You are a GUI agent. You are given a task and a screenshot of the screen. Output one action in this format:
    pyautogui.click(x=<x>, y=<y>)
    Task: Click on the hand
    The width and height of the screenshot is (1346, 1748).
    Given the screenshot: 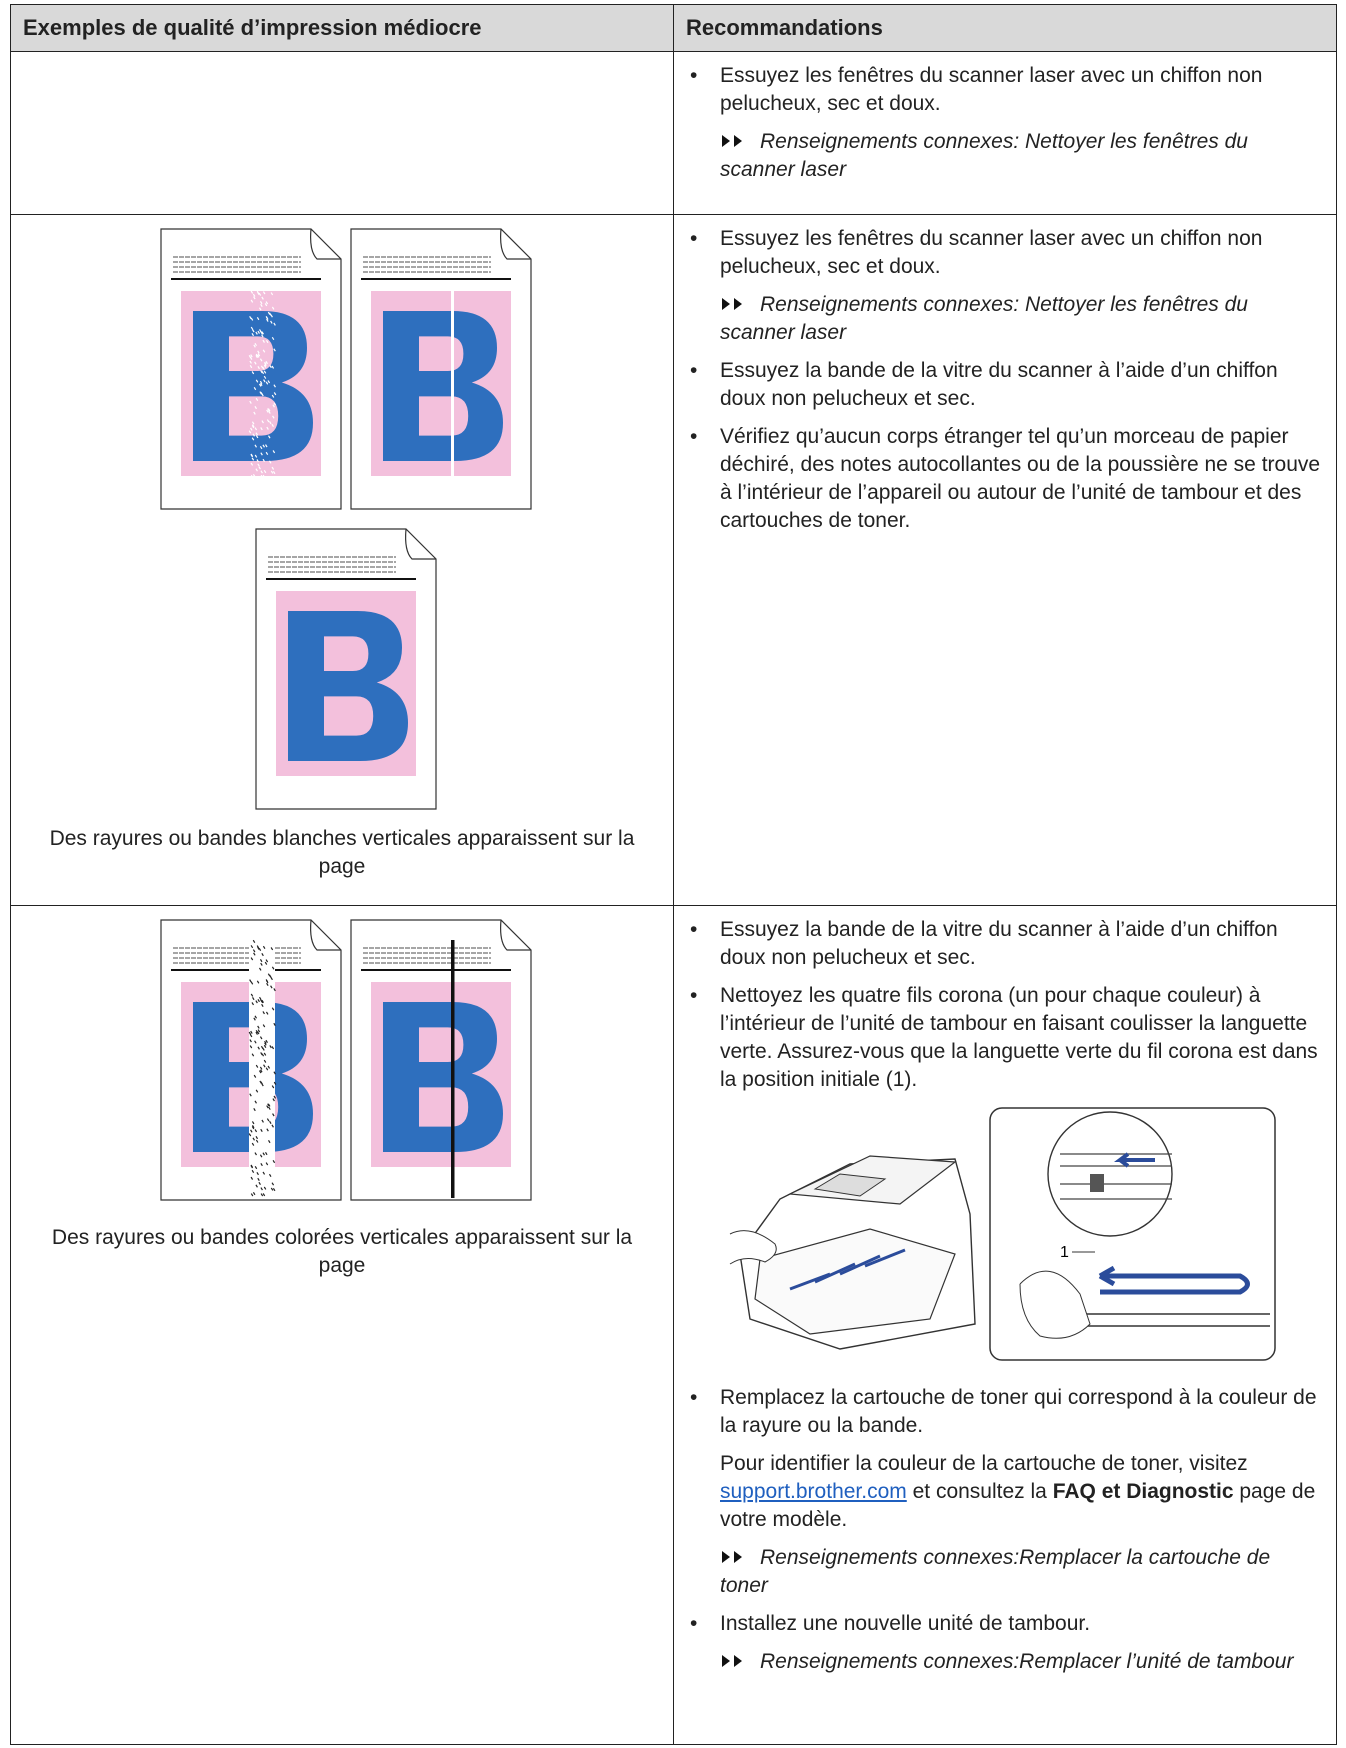 What is the action you would take?
    pyautogui.click(x=1055, y=1304)
    